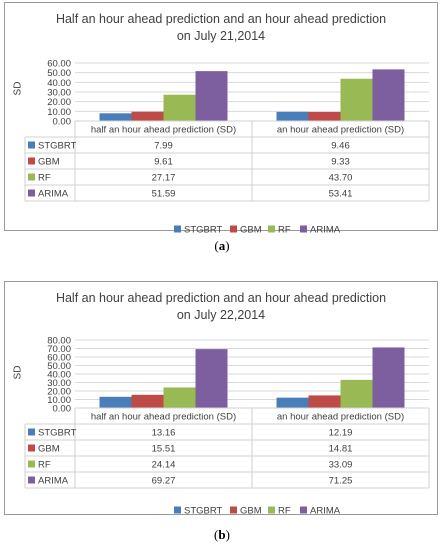  Describe the element at coordinates (164, 178) in the screenshot. I see `data-label: 27.17` at that location.